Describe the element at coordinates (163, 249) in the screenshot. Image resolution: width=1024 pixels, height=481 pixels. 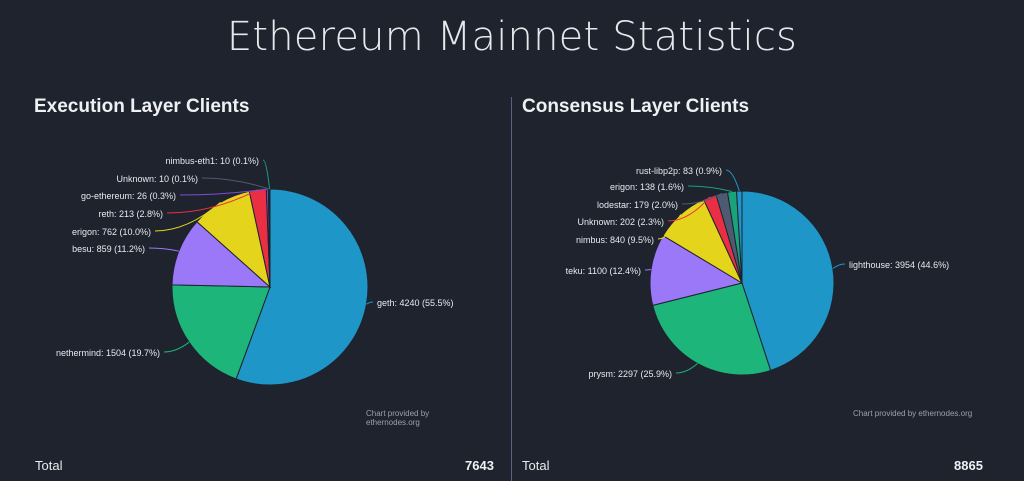
I see `leader-line-besu` at that location.